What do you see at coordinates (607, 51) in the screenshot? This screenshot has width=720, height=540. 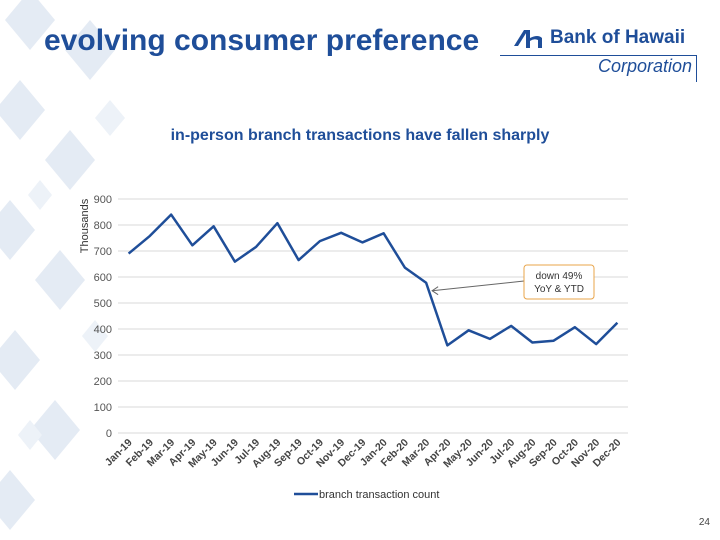 I see `bank-logo: Bank of Hawaii Corporation` at bounding box center [607, 51].